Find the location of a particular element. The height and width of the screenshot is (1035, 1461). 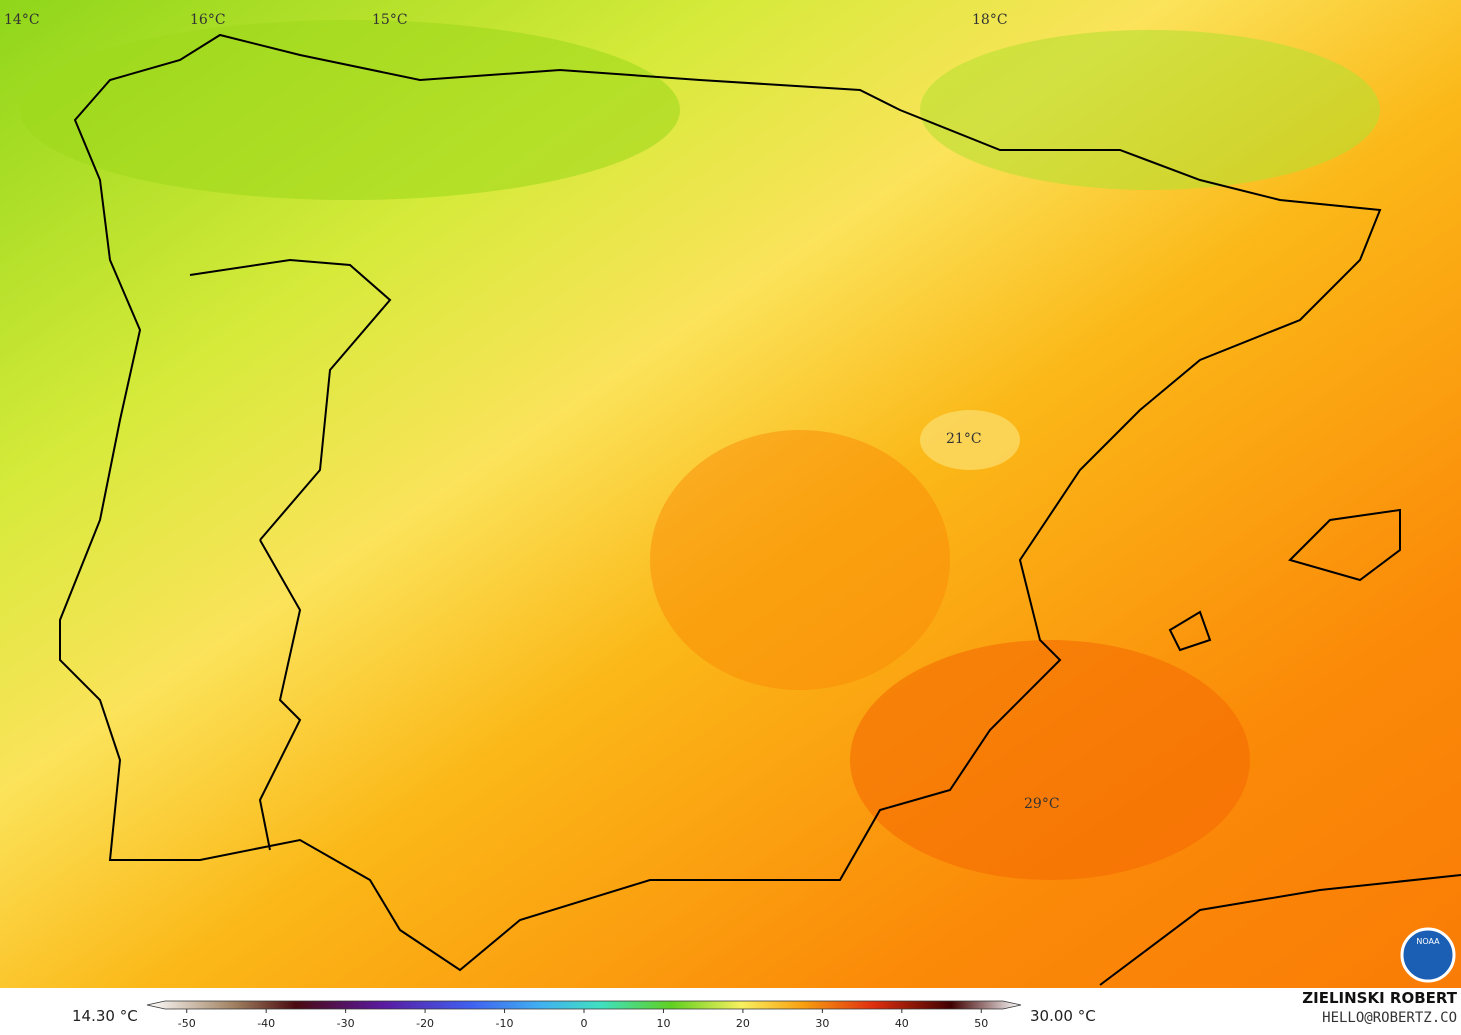

colorbar: -50 -40 -30 -20 -10 0 10 20 30 40 50 is located at coordinates (584, 1015).